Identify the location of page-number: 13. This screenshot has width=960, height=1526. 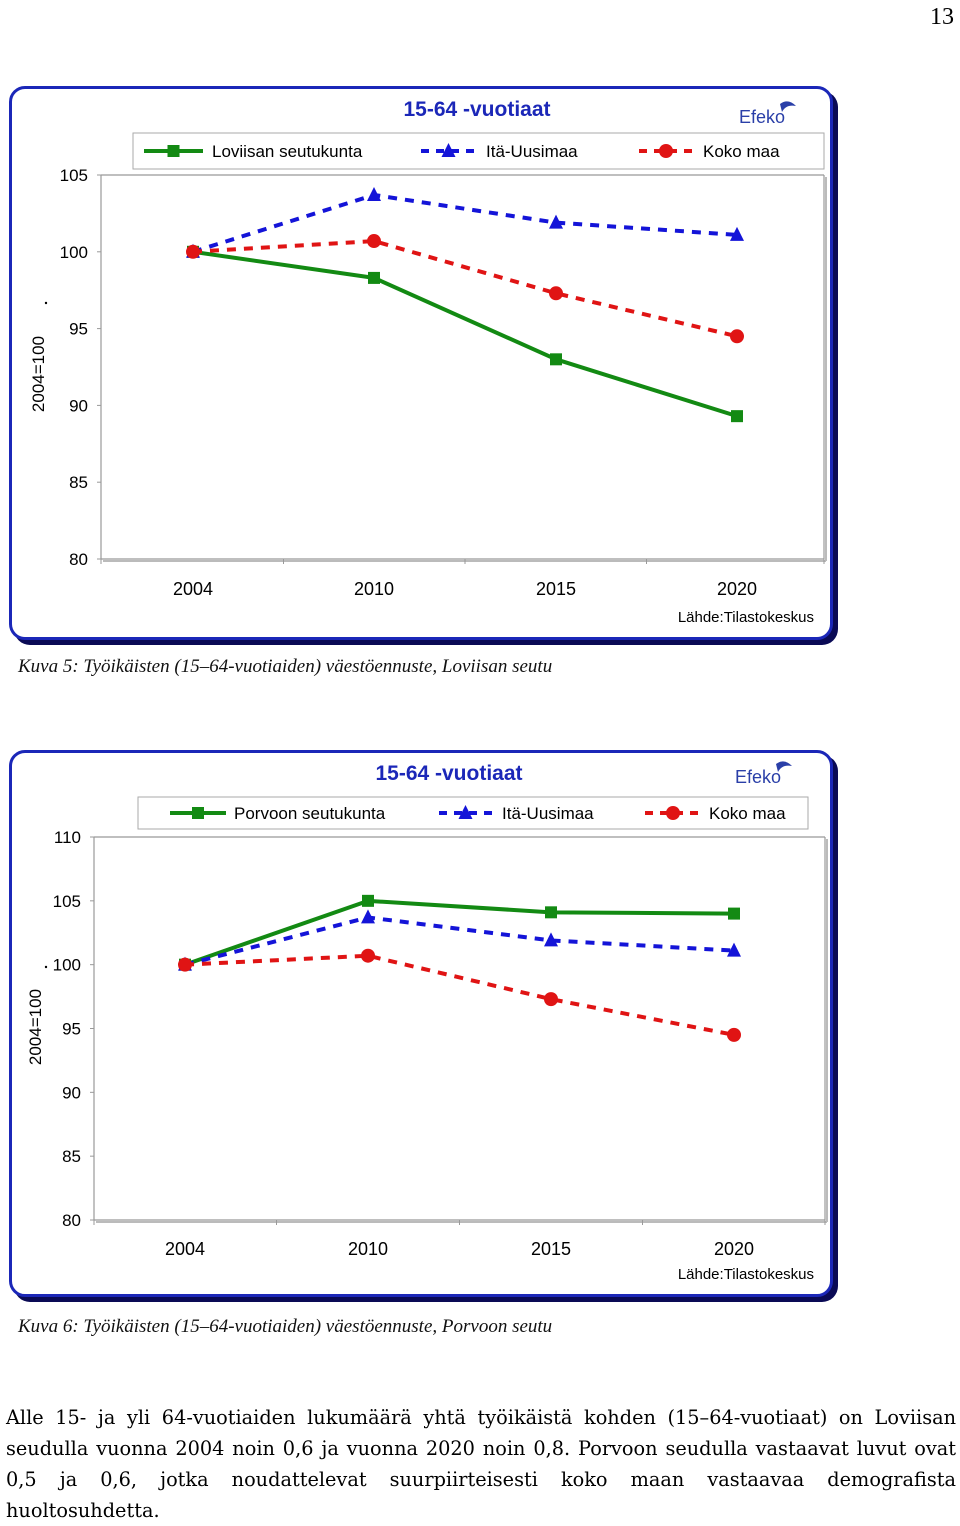
(942, 17).